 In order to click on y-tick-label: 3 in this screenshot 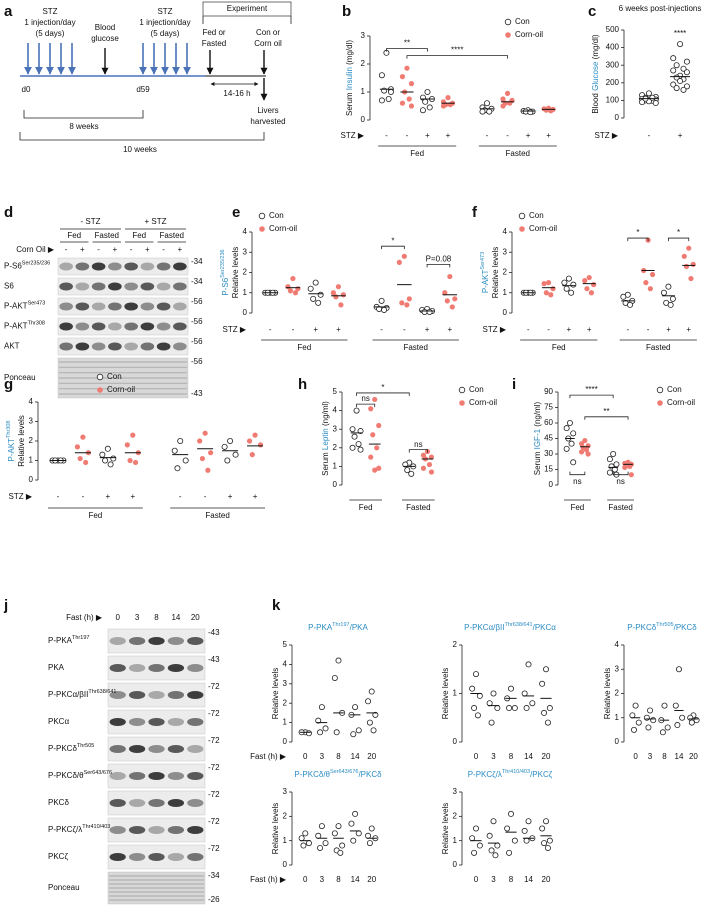, I will do `click(31, 421)`.